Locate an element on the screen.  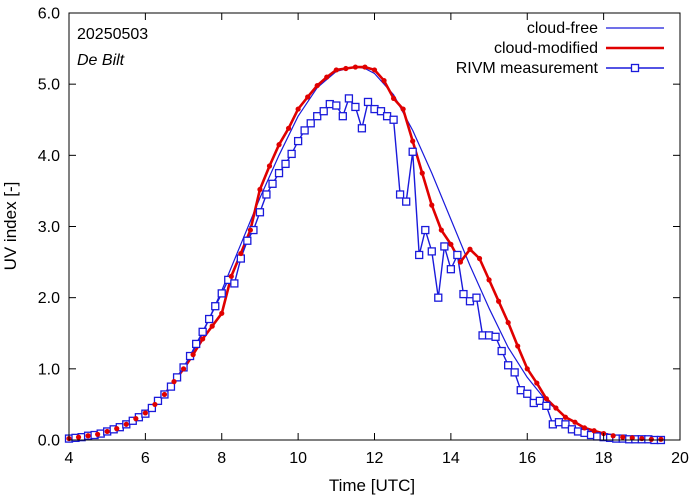
x-axis-title: Time [UTC] is located at coordinates (372, 485).